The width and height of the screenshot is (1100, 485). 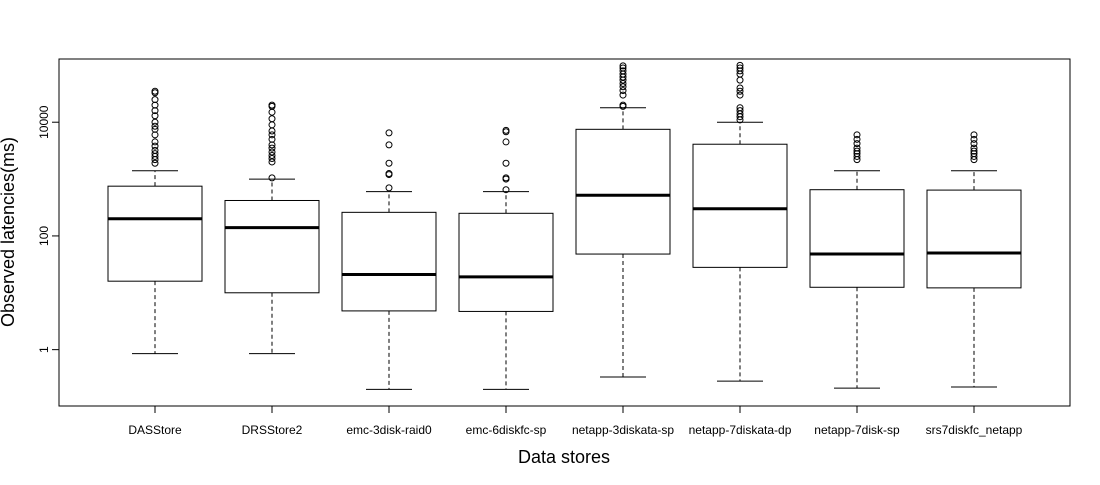 What do you see at coordinates (857, 430) in the screenshot?
I see `x-tick-label: netapp-7disk-sp` at bounding box center [857, 430].